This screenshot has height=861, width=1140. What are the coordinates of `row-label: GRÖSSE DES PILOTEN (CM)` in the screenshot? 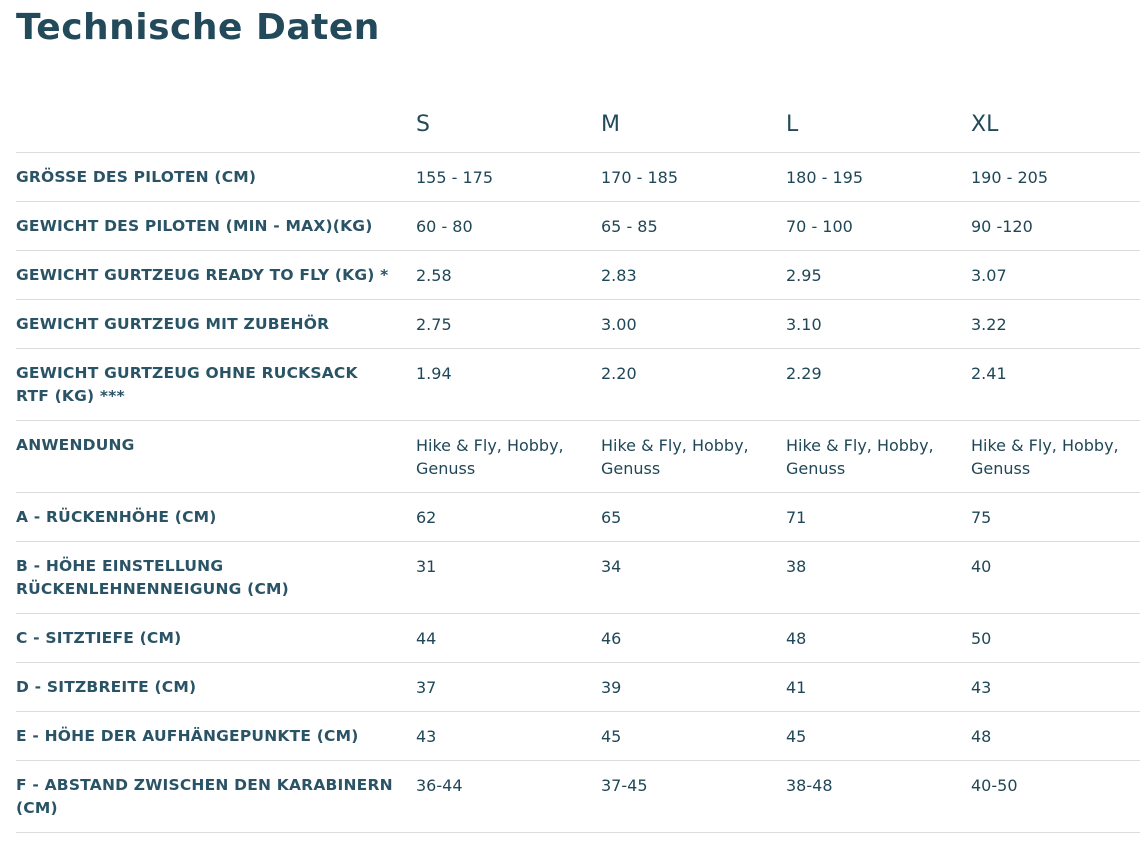 It's located at (216, 177).